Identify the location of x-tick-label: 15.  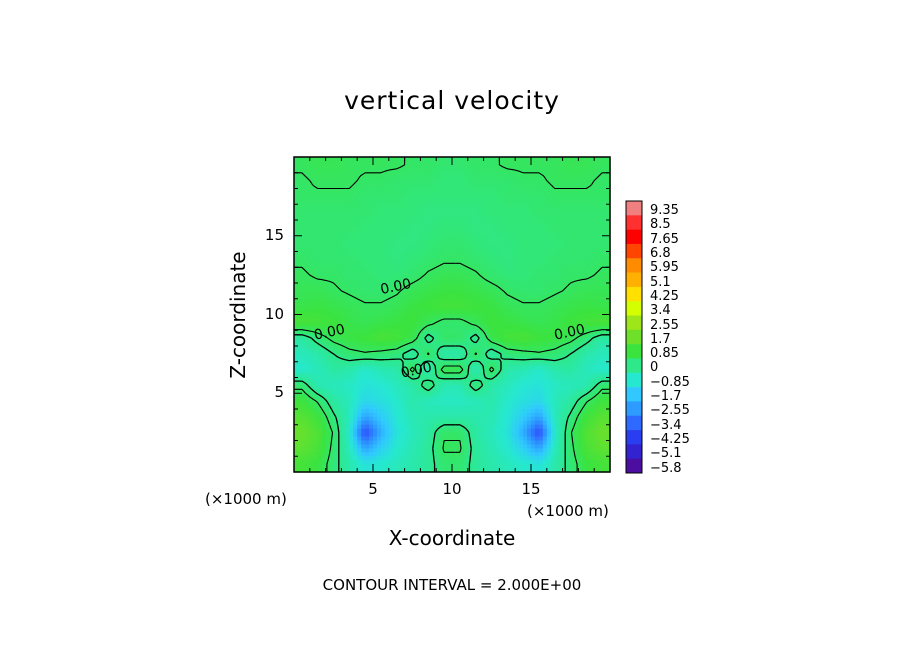
(531, 489).